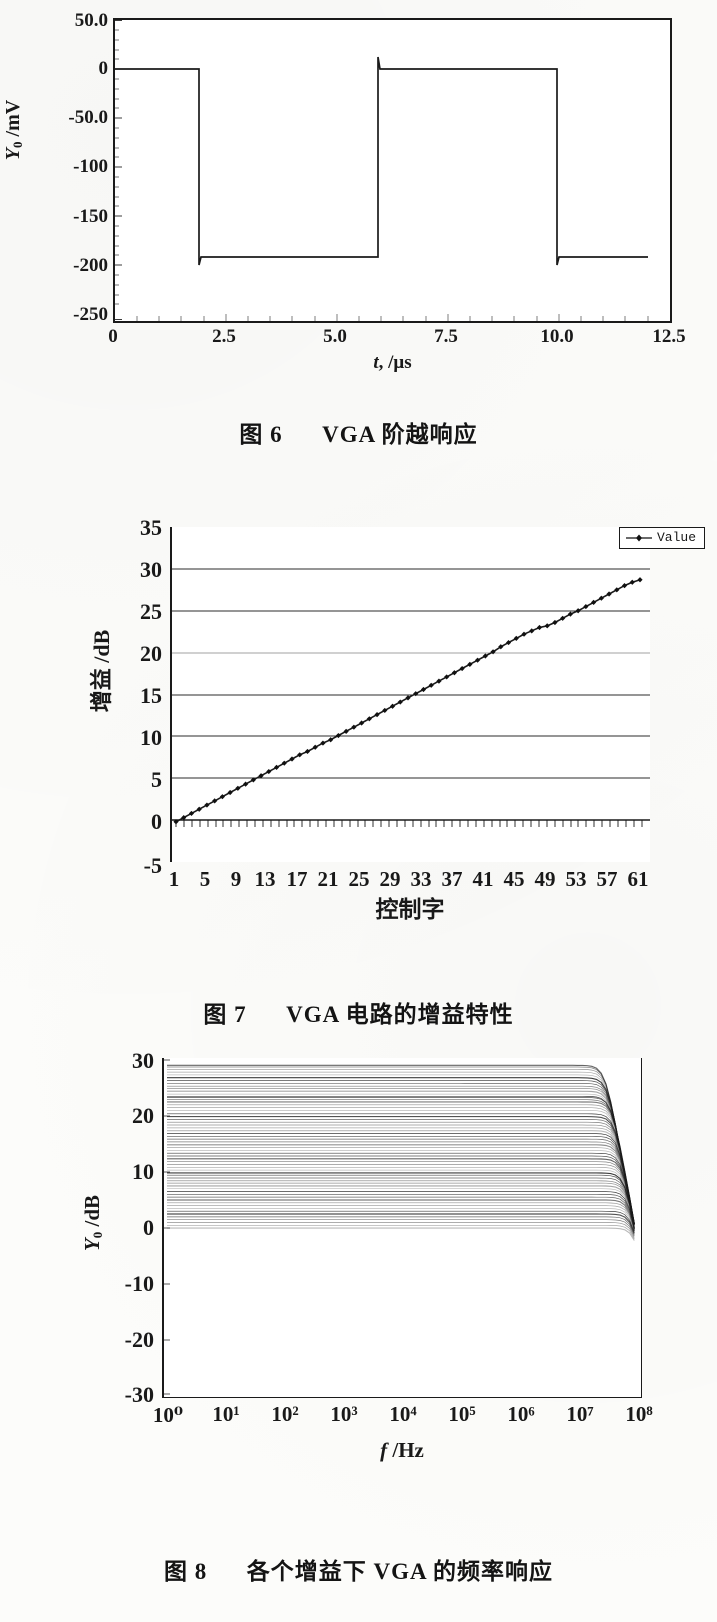  Describe the element at coordinates (225, 1014) in the screenshot. I see `figure-7-caption-number: 图 7` at that location.